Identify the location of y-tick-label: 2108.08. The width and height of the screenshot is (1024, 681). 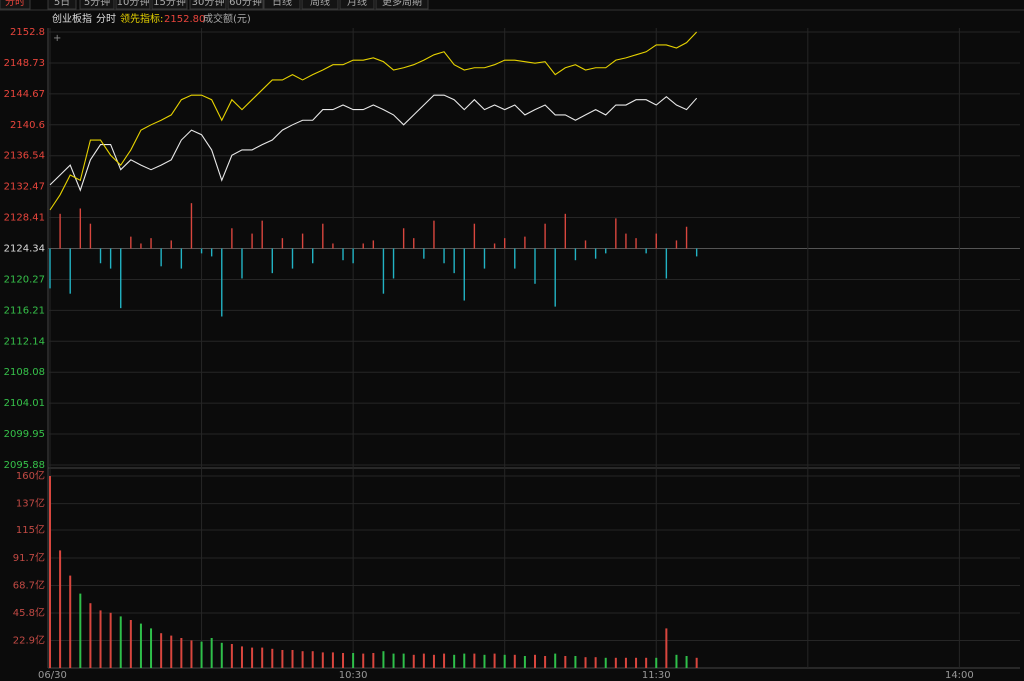
(24, 372).